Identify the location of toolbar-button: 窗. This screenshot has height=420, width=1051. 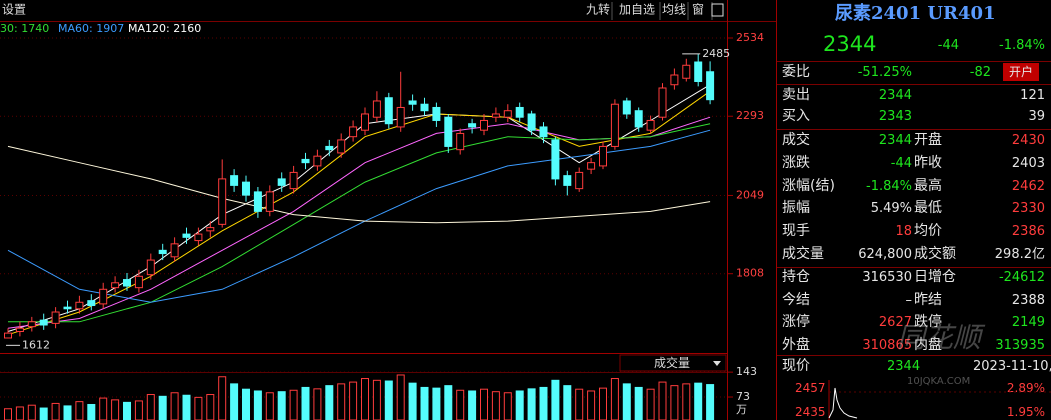
(698, 10).